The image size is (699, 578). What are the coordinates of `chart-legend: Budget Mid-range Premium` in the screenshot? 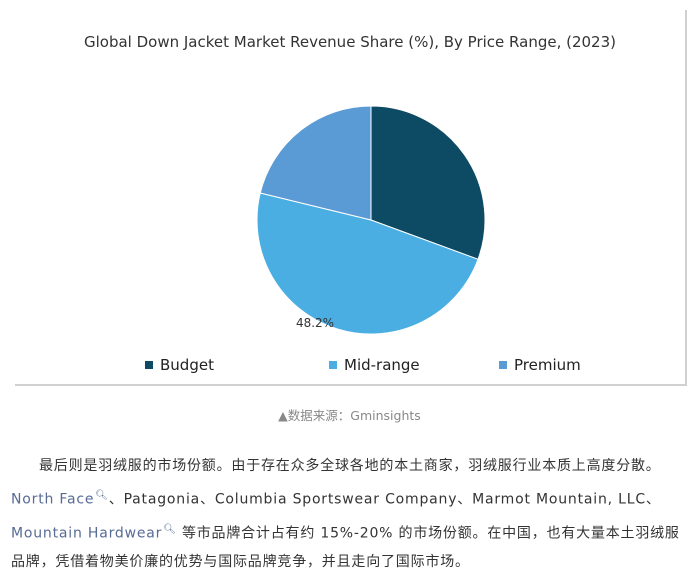 It's located at (350, 368).